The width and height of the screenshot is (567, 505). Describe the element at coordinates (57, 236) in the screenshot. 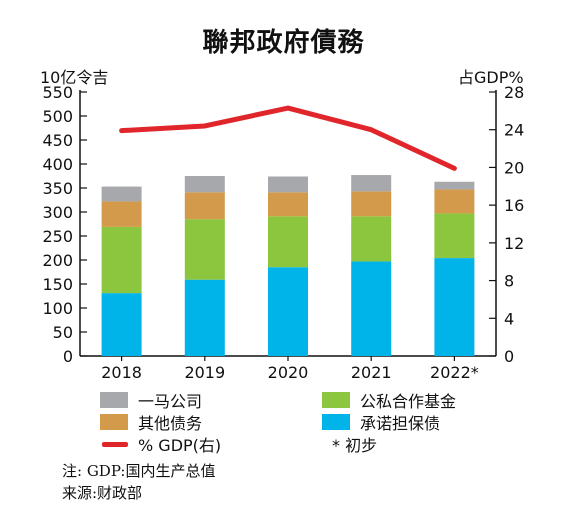

I see `left-tick-label: 250` at that location.